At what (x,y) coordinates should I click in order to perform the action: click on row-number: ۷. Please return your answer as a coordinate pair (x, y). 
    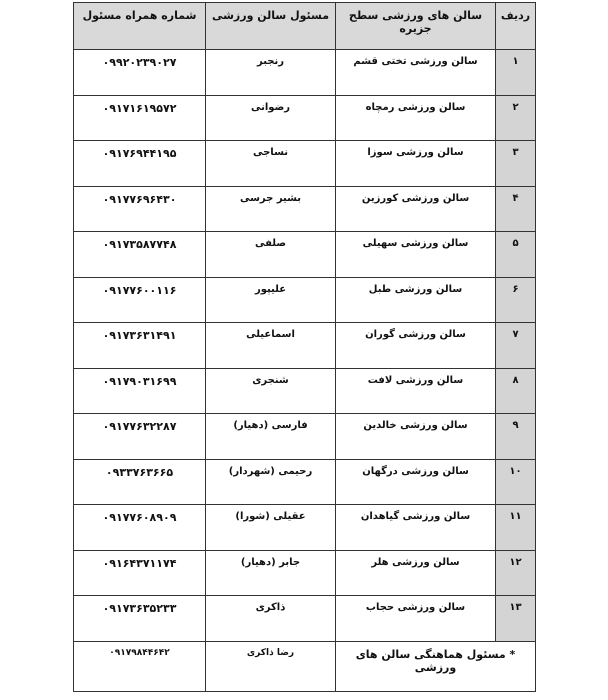
    Looking at the image, I should click on (515, 345).